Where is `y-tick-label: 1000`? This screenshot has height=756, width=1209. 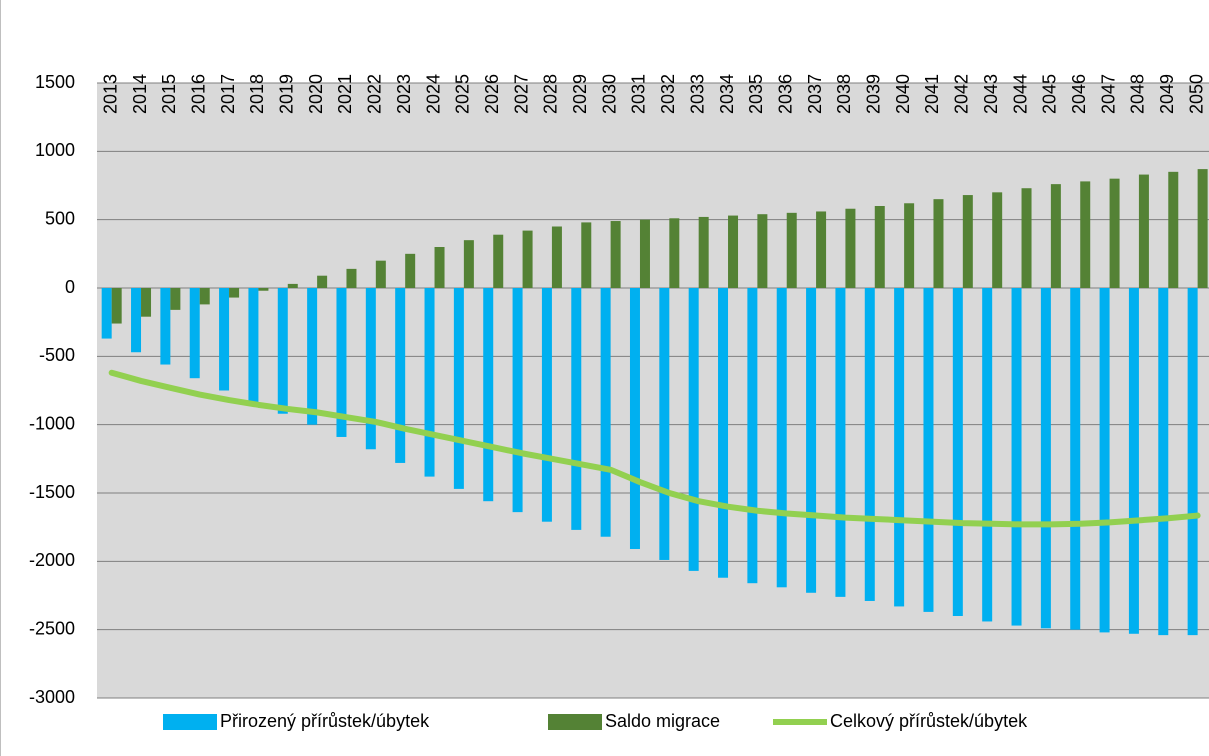
y-tick-label: 1000 is located at coordinates (55, 150).